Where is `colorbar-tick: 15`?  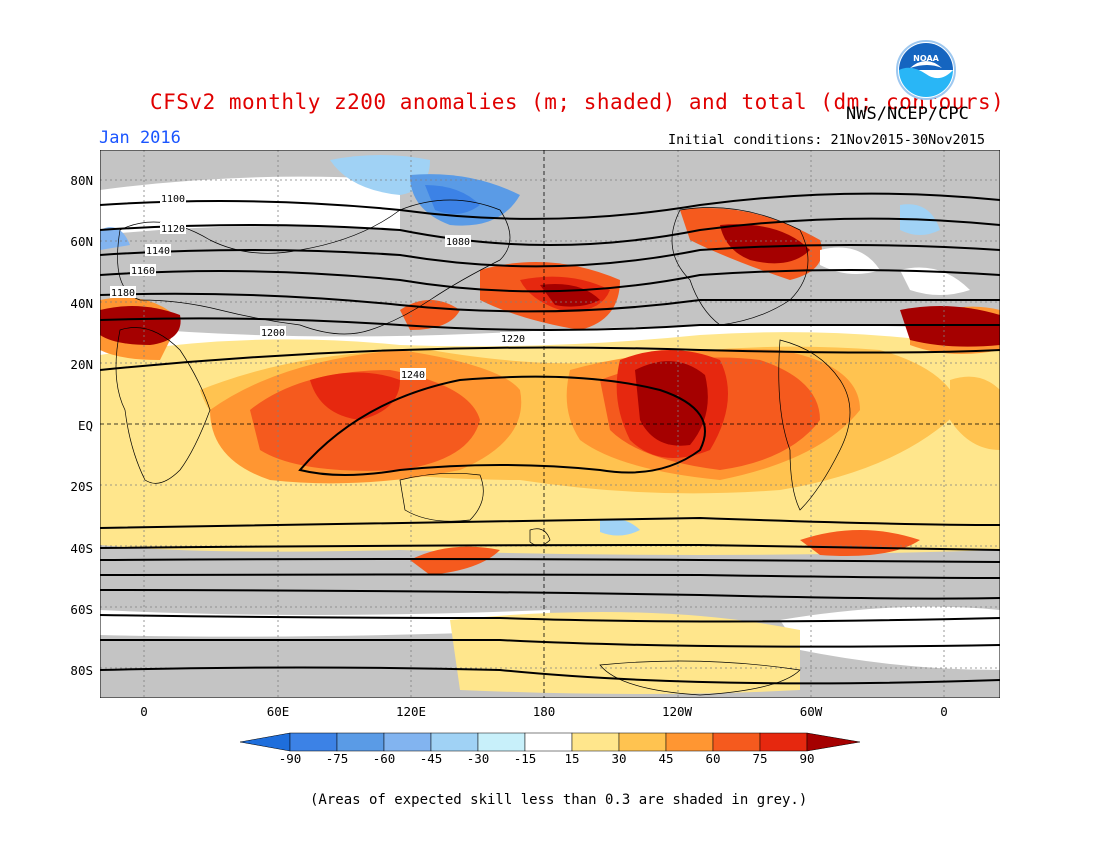 colorbar-tick: 15 is located at coordinates (572, 758).